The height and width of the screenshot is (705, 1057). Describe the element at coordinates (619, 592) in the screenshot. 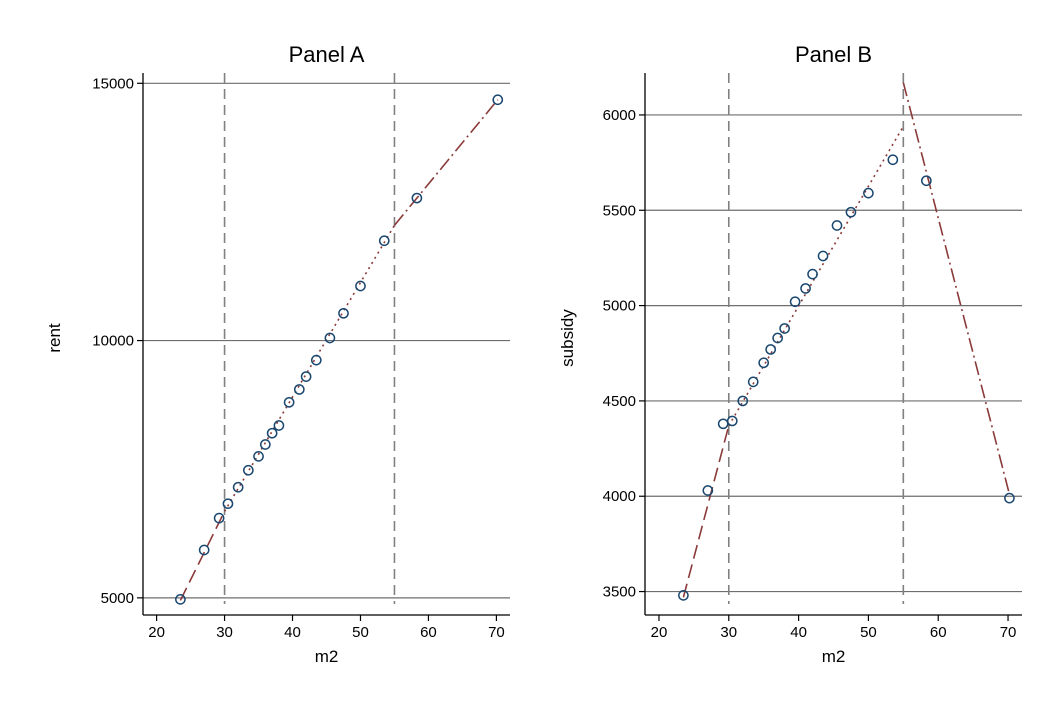

I see `y-tick-label: 3500` at that location.